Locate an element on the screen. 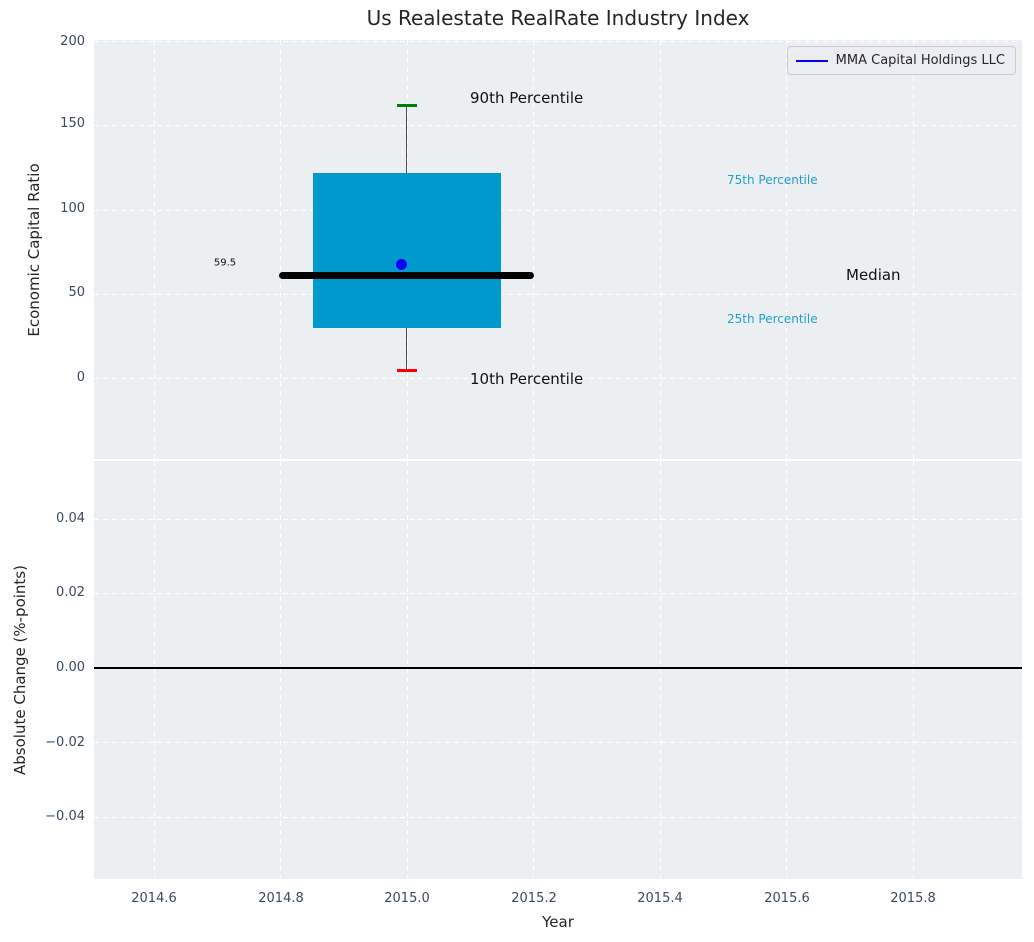  x-tick-label: 2015.2 is located at coordinates (534, 898).